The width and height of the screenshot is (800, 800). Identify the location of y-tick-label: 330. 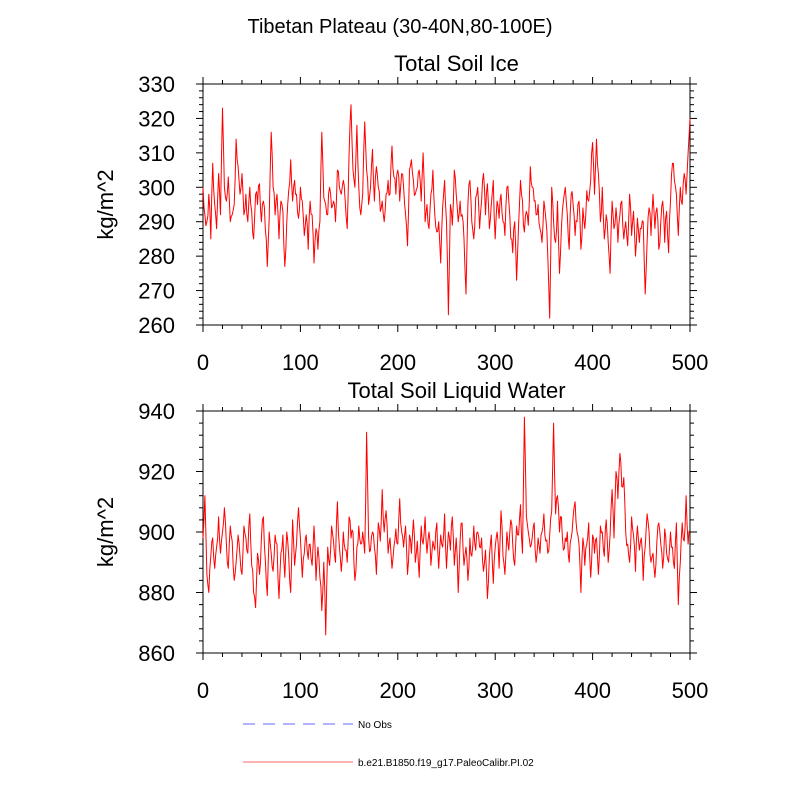
(156, 84).